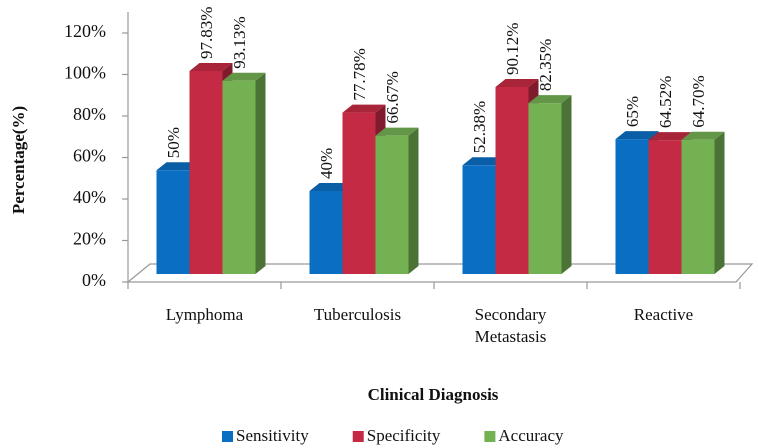 This screenshot has height=448, width=758. I want to click on x-tick-label: Secondary Metastasis, so click(510, 325).